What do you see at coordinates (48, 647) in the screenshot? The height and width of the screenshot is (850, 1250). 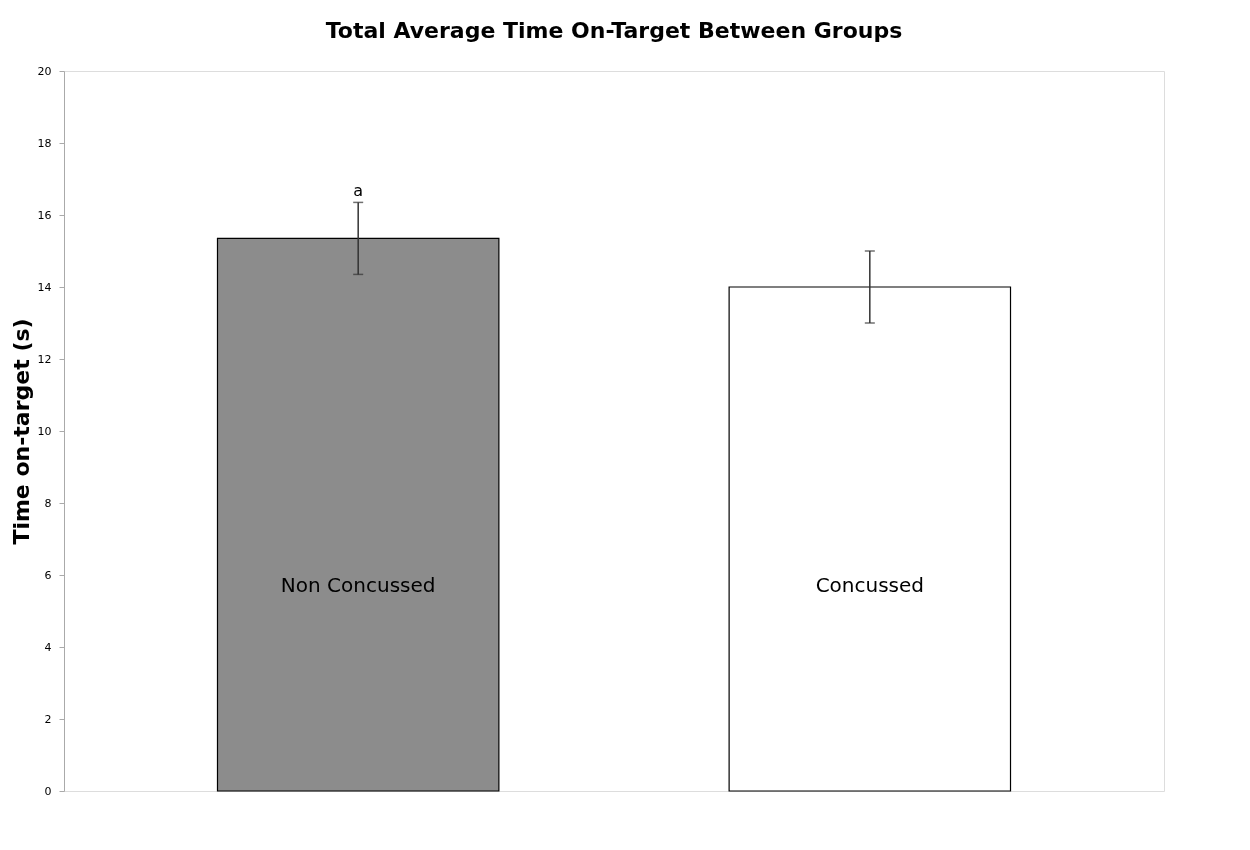 I see `y-tick-label: 4` at bounding box center [48, 647].